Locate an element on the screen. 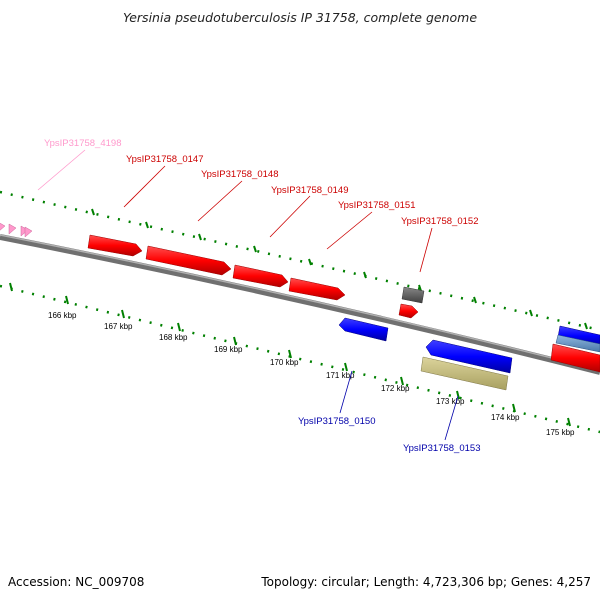 The width and height of the screenshot is (600, 600). scale-label: 171 kbp is located at coordinates (340, 375).